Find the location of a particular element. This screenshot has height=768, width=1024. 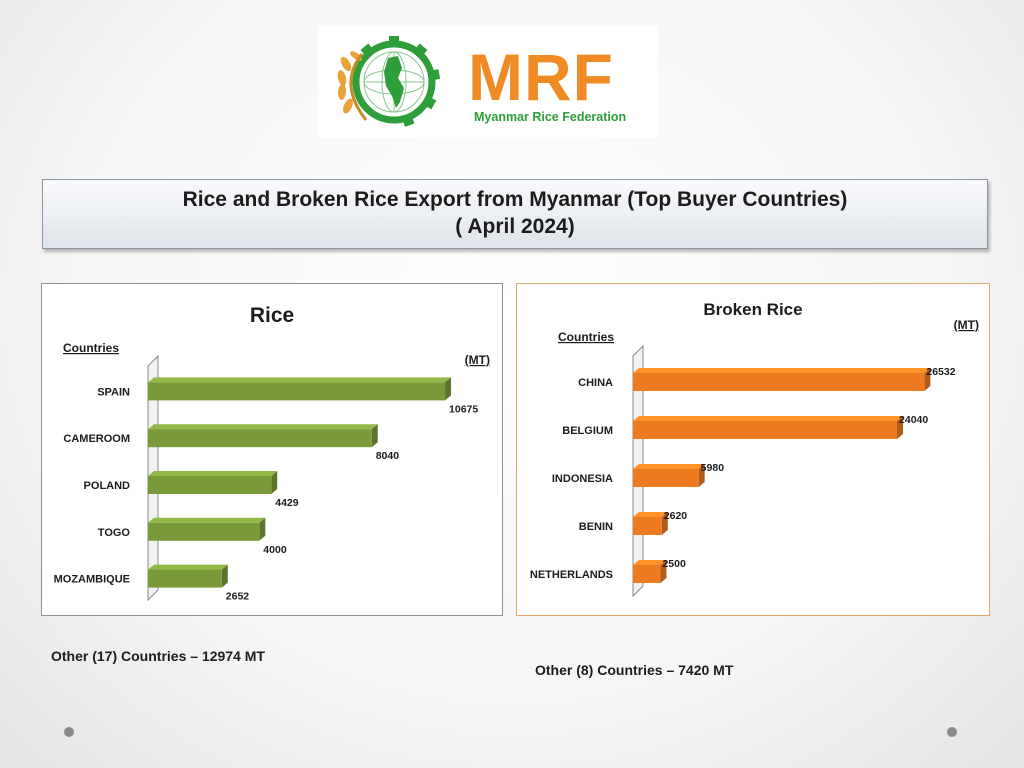

logo-subtitle: Myanmar Rice Federation is located at coordinates (550, 117).